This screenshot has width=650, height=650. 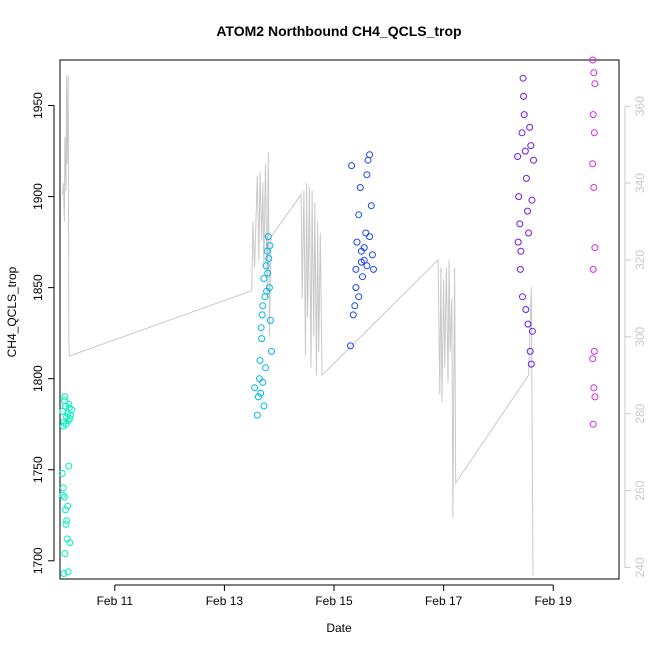 What do you see at coordinates (334, 601) in the screenshot?
I see `x-tick-label: Feb 15` at bounding box center [334, 601].